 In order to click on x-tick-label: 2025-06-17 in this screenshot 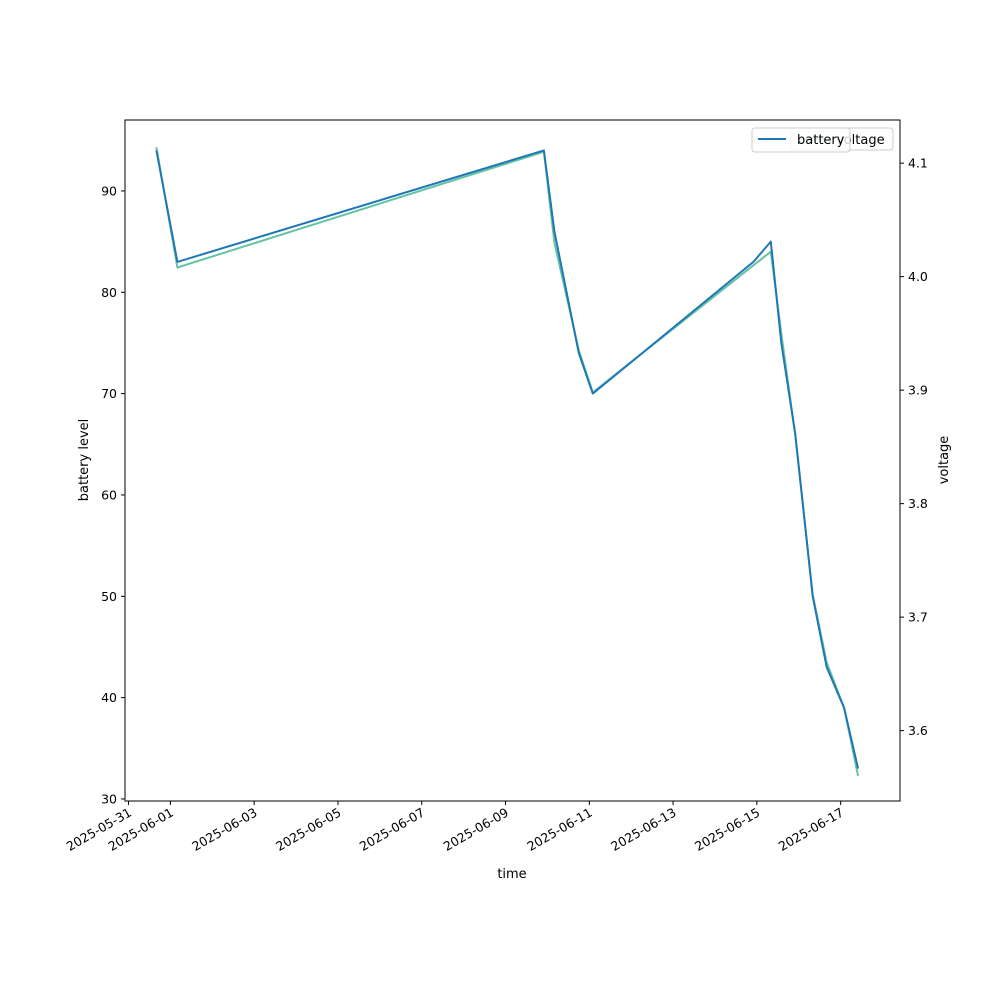, I will do `click(811, 829)`.